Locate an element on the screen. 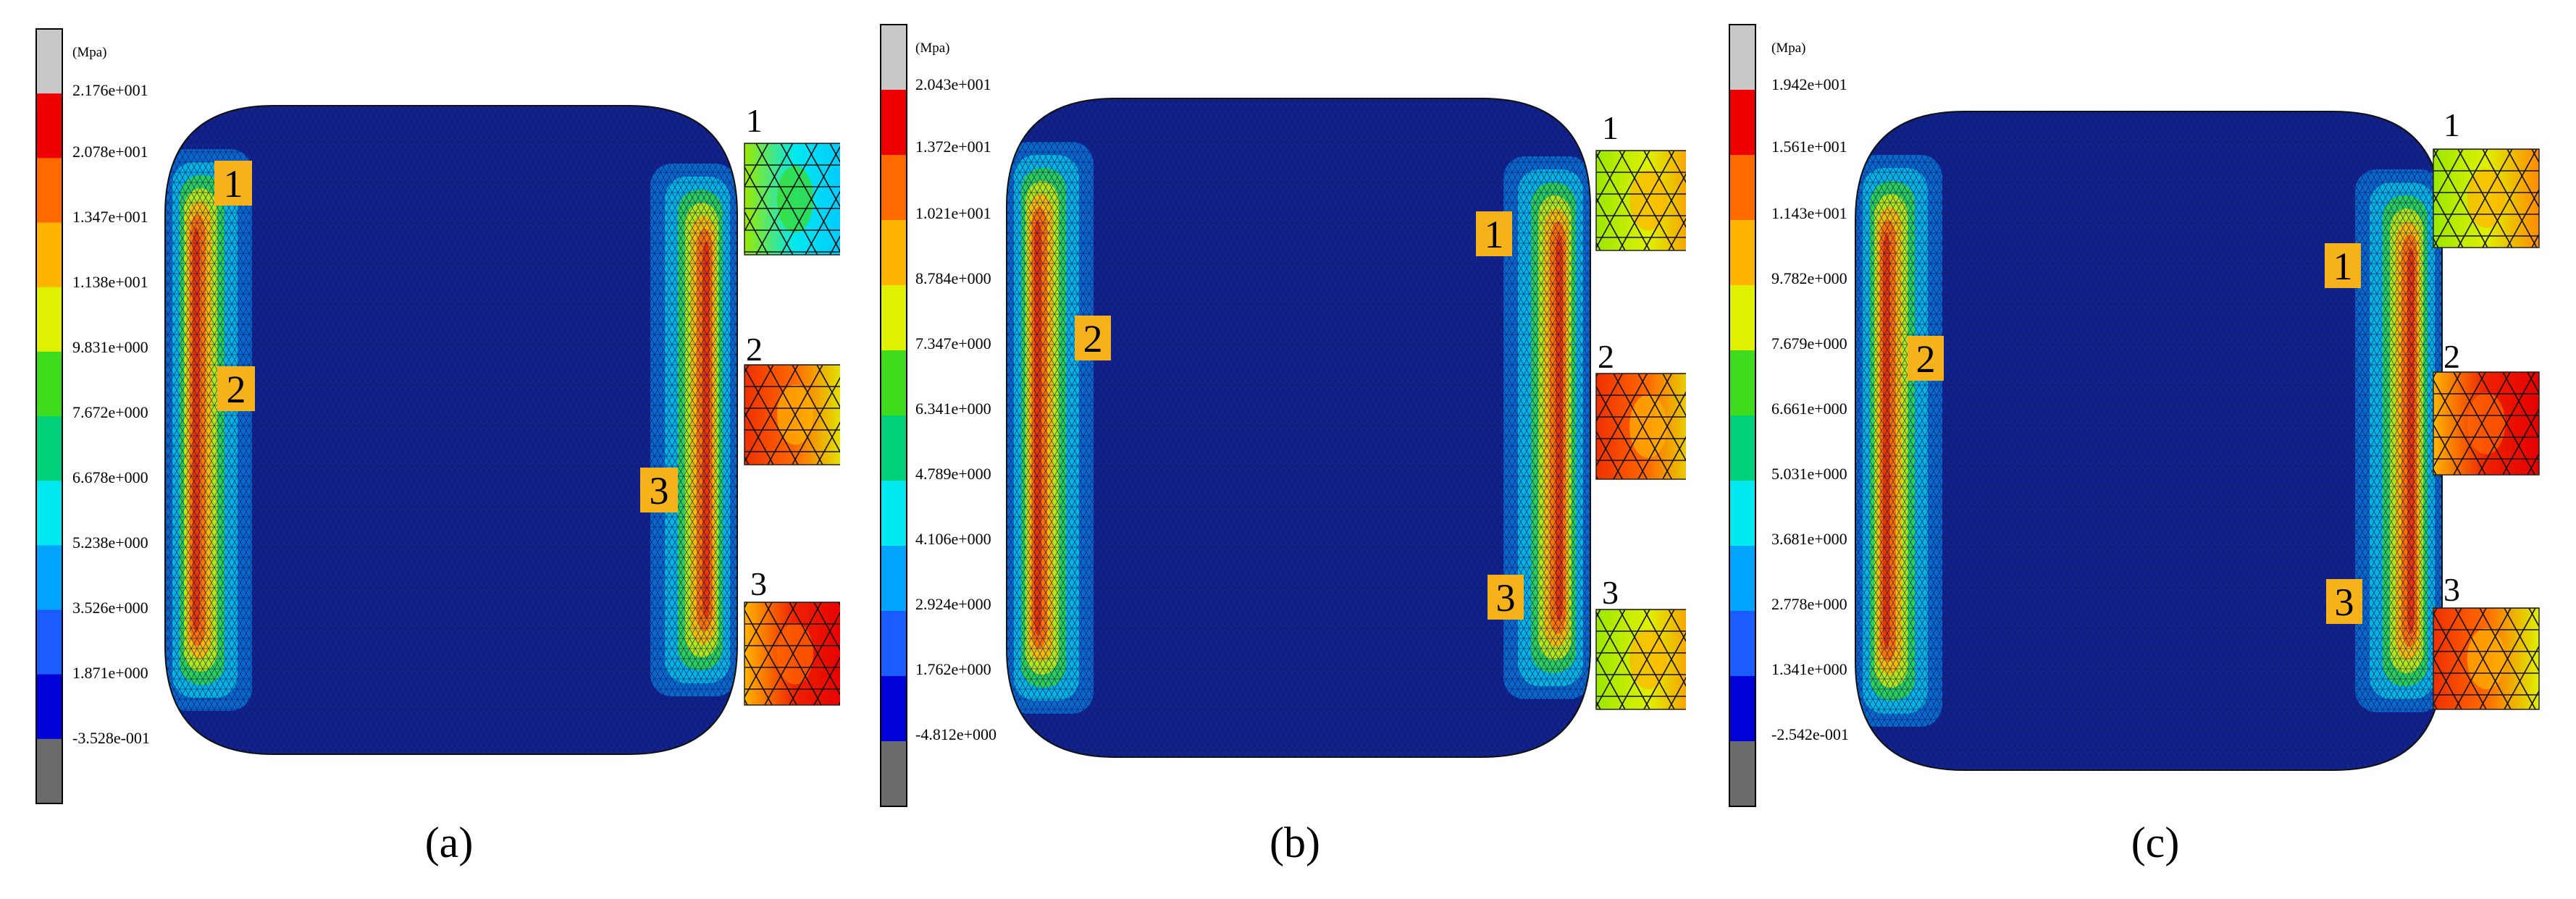 Image resolution: width=2576 pixels, height=899 pixels. tick-label: 1.021e+001 is located at coordinates (953, 213).